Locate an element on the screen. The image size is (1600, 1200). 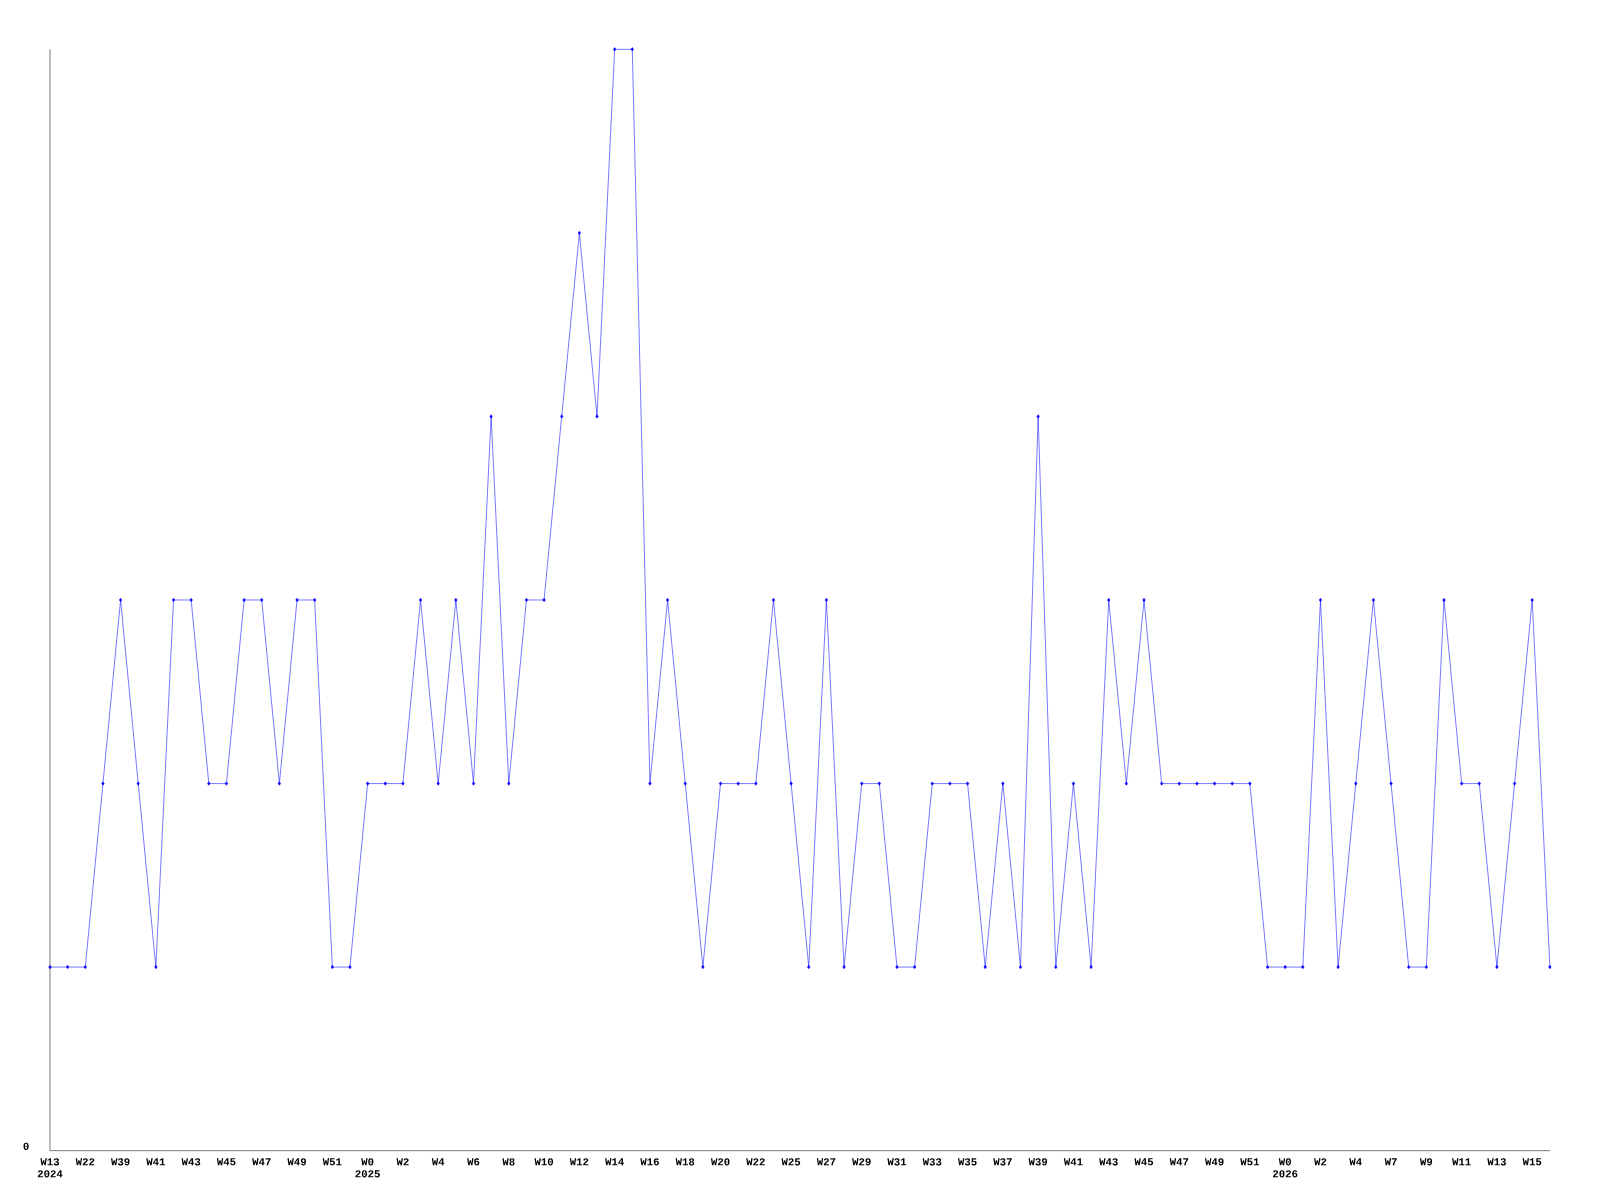
x-tick-label: W37 is located at coordinates (1002, 1162).